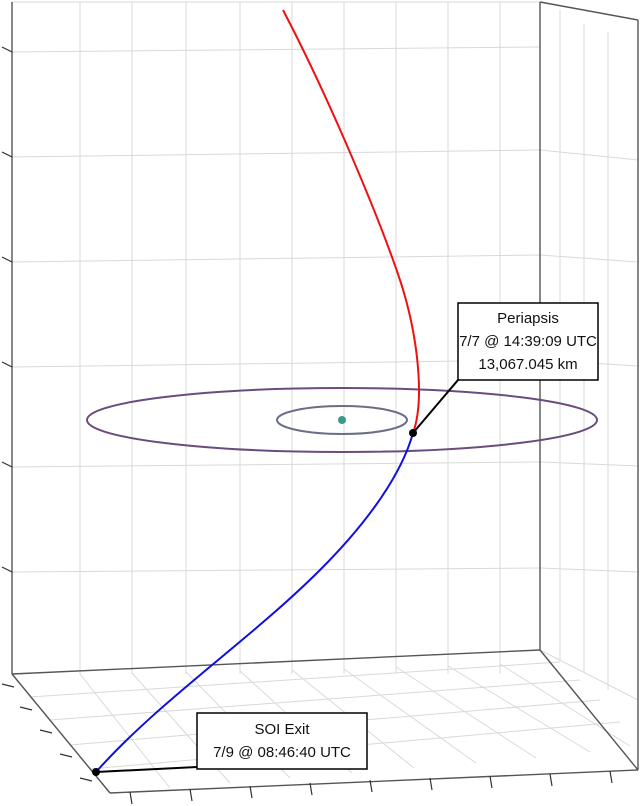  I want to click on soi-exit-label: SOI Exit 7/9 @ 08:46:40 UTC, so click(282, 741).